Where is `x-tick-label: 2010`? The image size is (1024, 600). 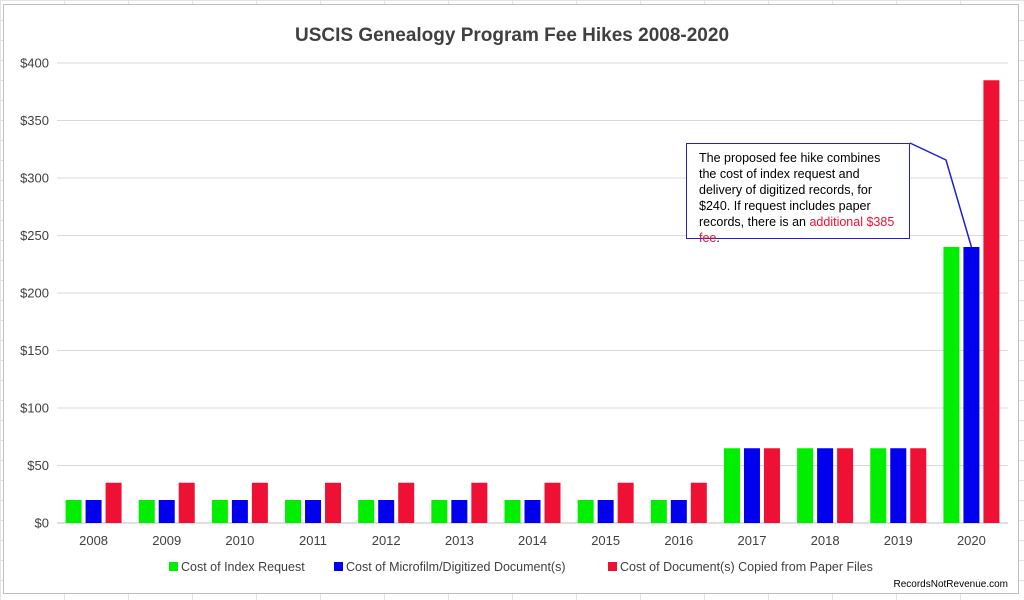 x-tick-label: 2010 is located at coordinates (239, 540).